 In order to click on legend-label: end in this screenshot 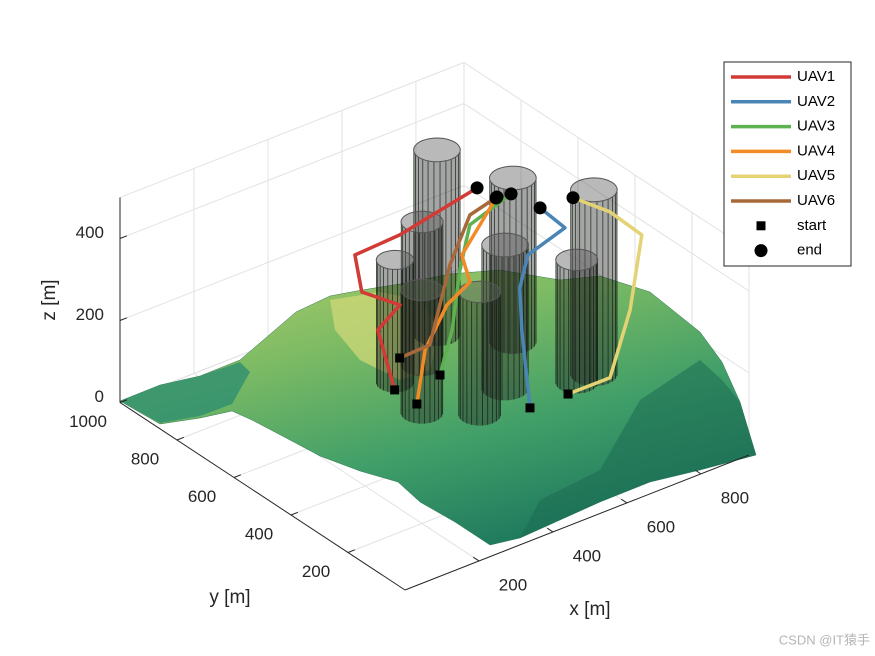, I will do `click(809, 250)`.